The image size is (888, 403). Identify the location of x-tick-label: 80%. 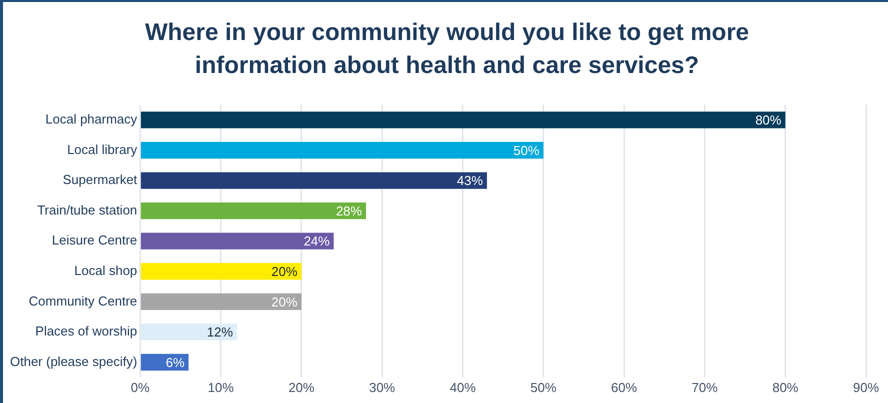
(785, 387).